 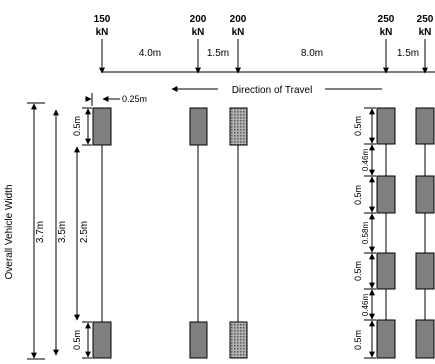 I want to click on load-value-axle-5: 250, so click(x=425, y=19).